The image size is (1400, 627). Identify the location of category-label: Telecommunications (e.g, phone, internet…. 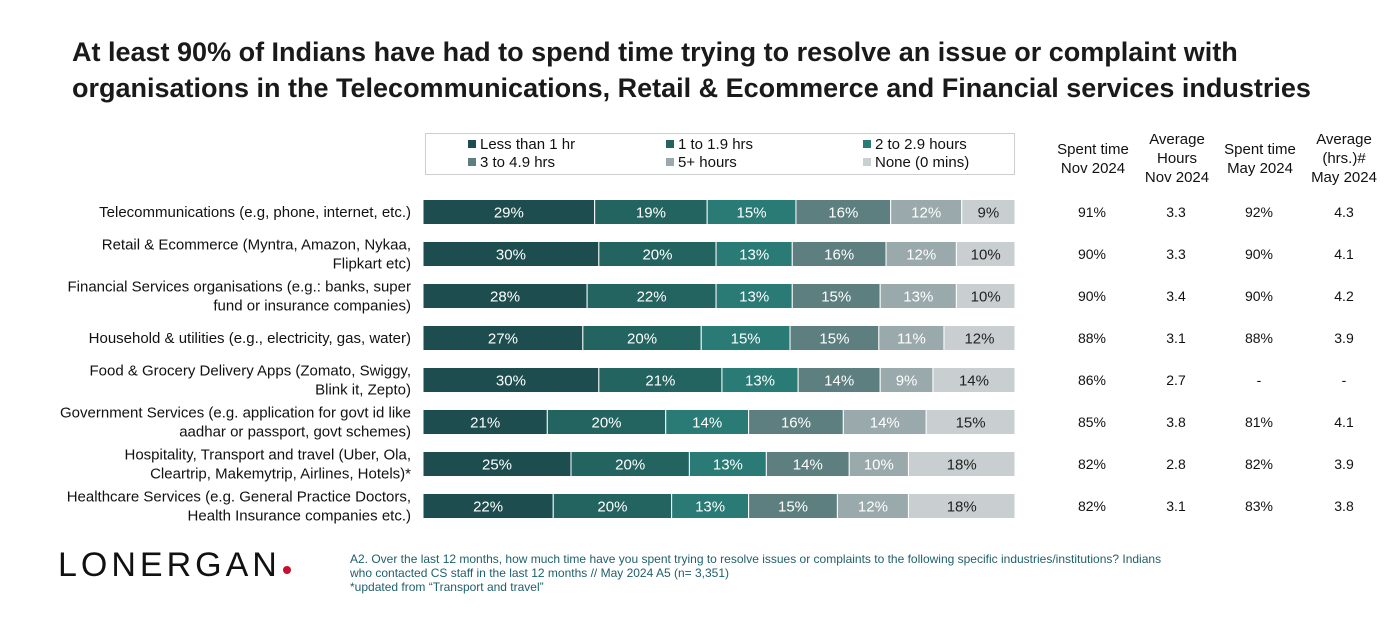
(255, 212).